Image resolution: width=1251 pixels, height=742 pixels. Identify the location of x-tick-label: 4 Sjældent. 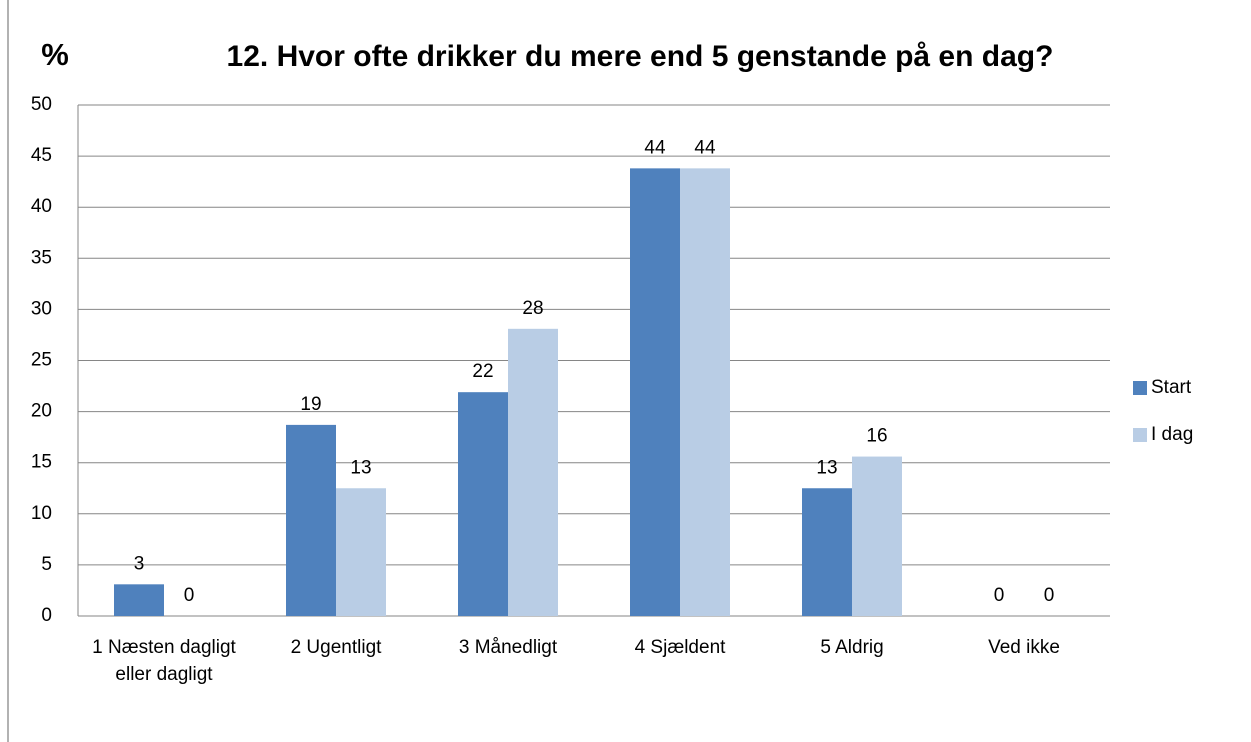
(680, 647).